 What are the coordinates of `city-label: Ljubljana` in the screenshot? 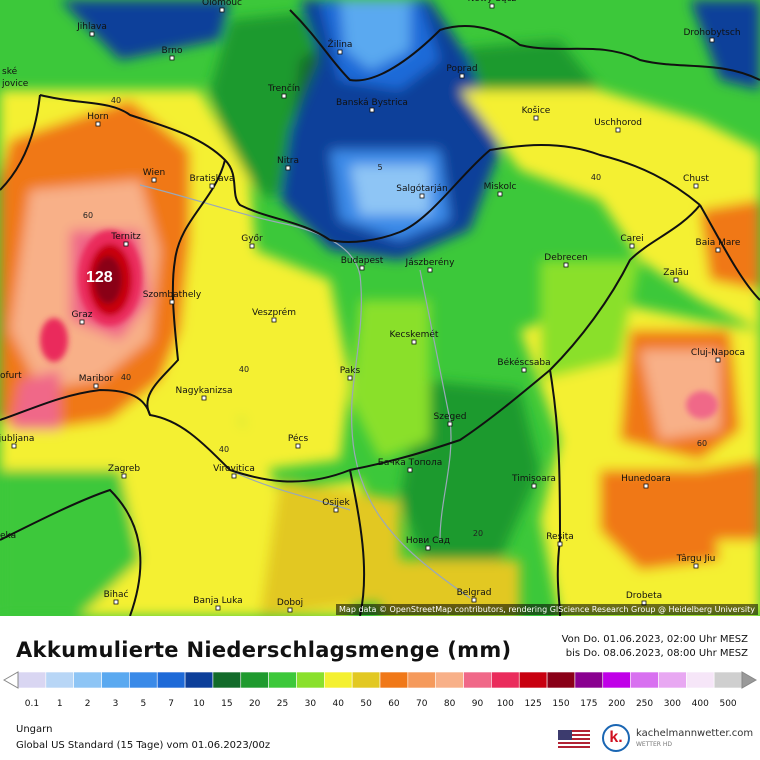 It's located at (17, 439).